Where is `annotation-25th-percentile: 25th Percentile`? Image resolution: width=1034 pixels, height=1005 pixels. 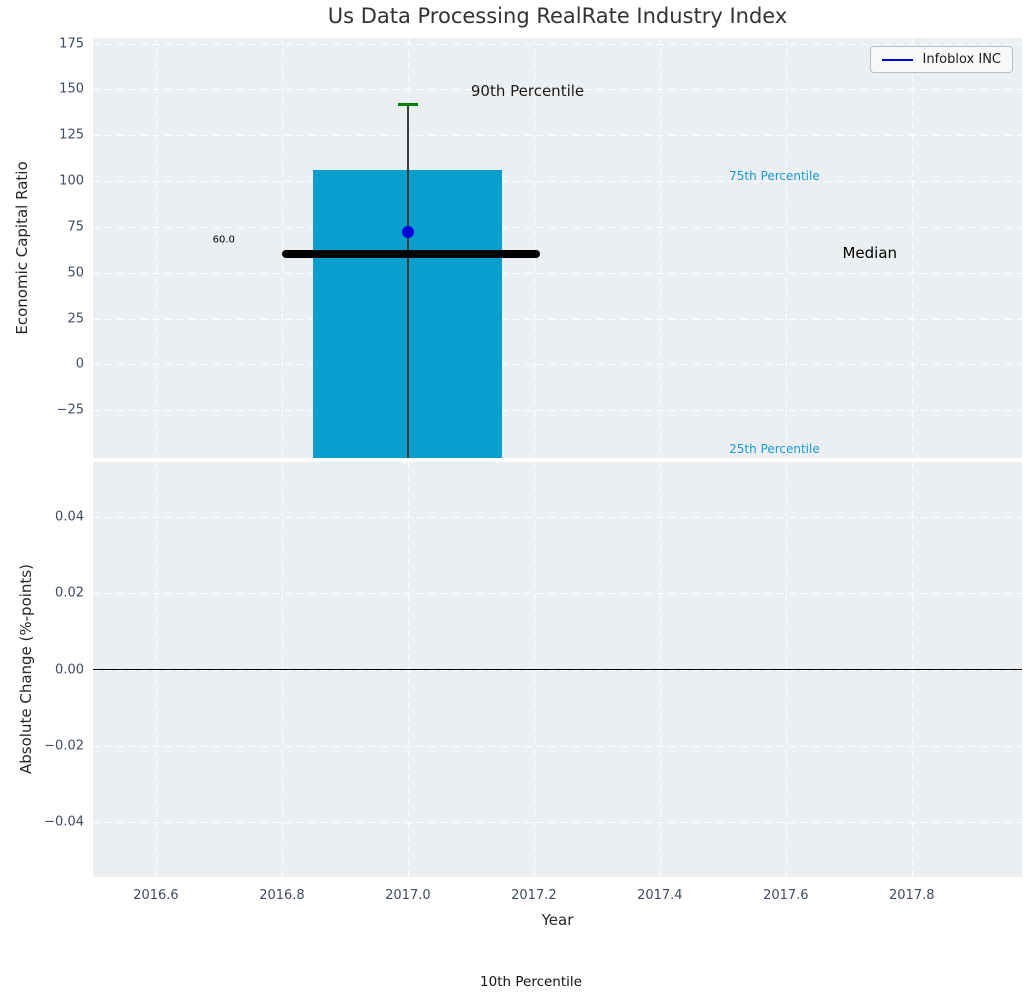 annotation-25th-percentile: 25th Percentile is located at coordinates (774, 448).